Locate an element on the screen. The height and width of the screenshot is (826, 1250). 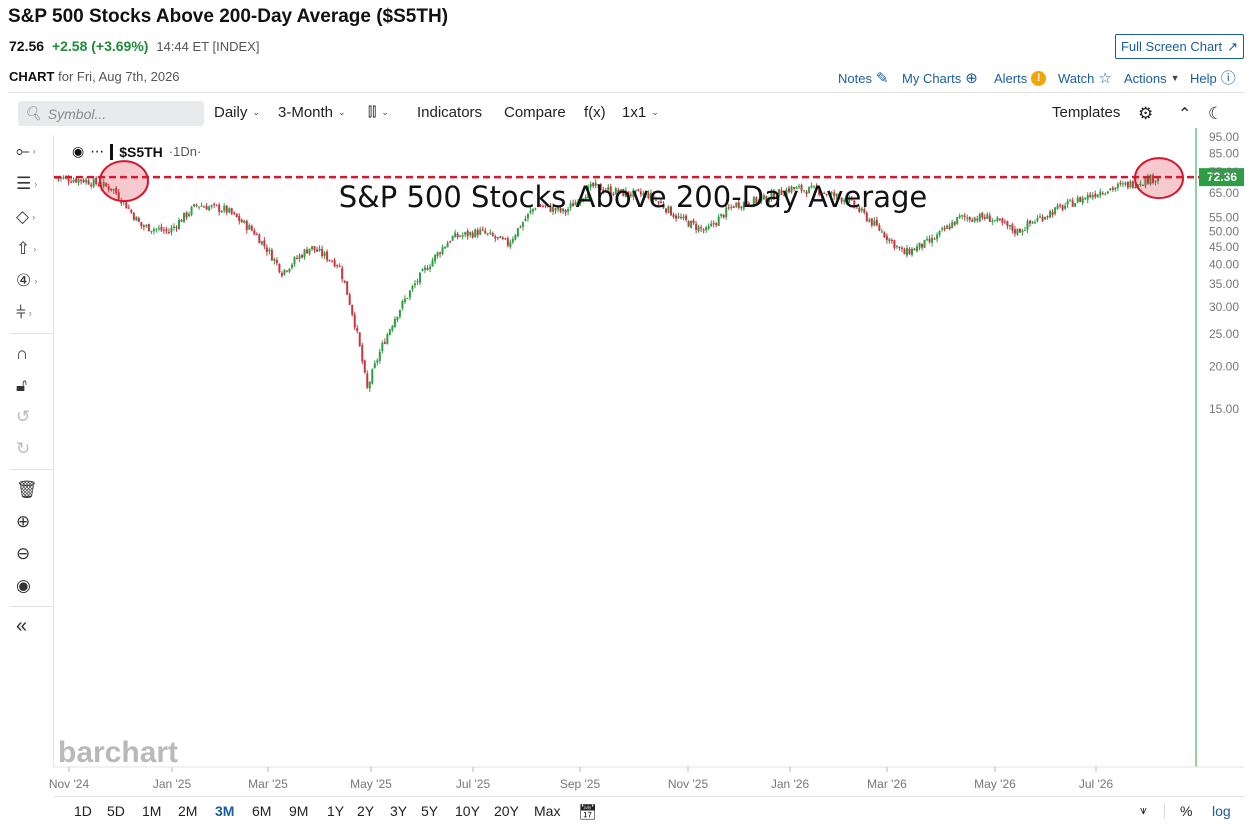
watch-link: Watch ☆ is located at coordinates (1085, 78).